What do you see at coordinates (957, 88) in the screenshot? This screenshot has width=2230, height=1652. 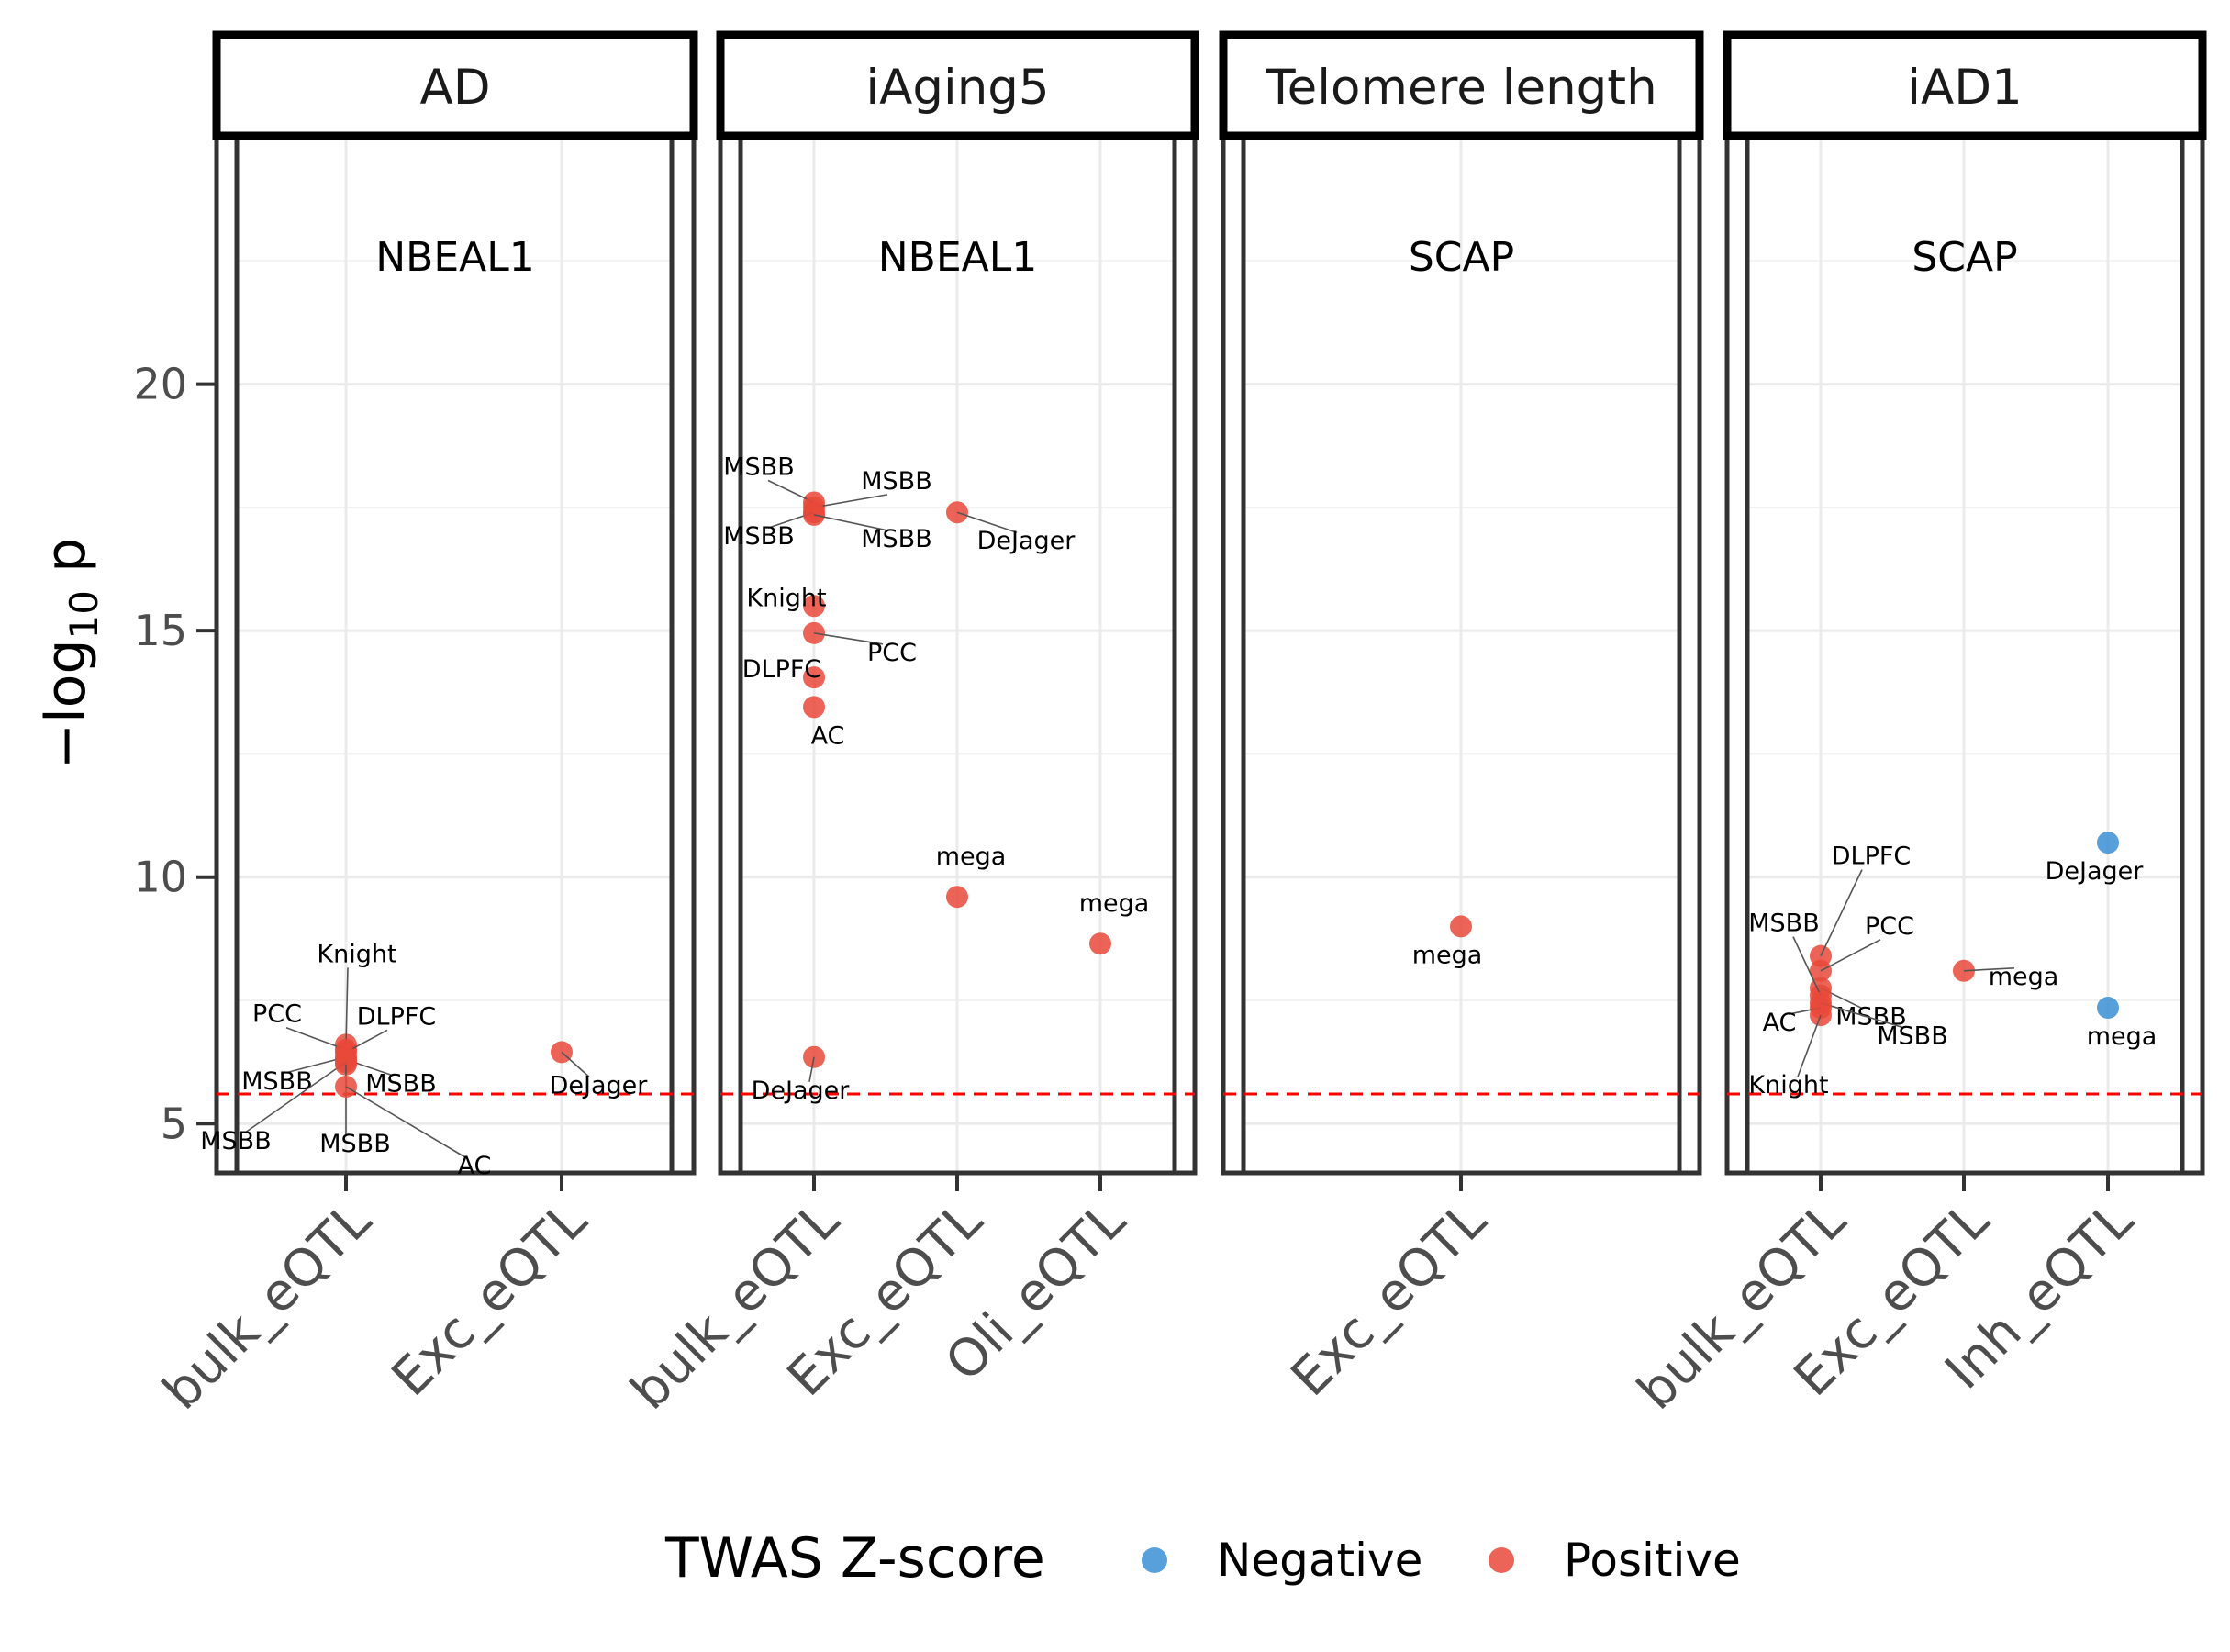 I see `facet-strip-label: iAging5` at bounding box center [957, 88].